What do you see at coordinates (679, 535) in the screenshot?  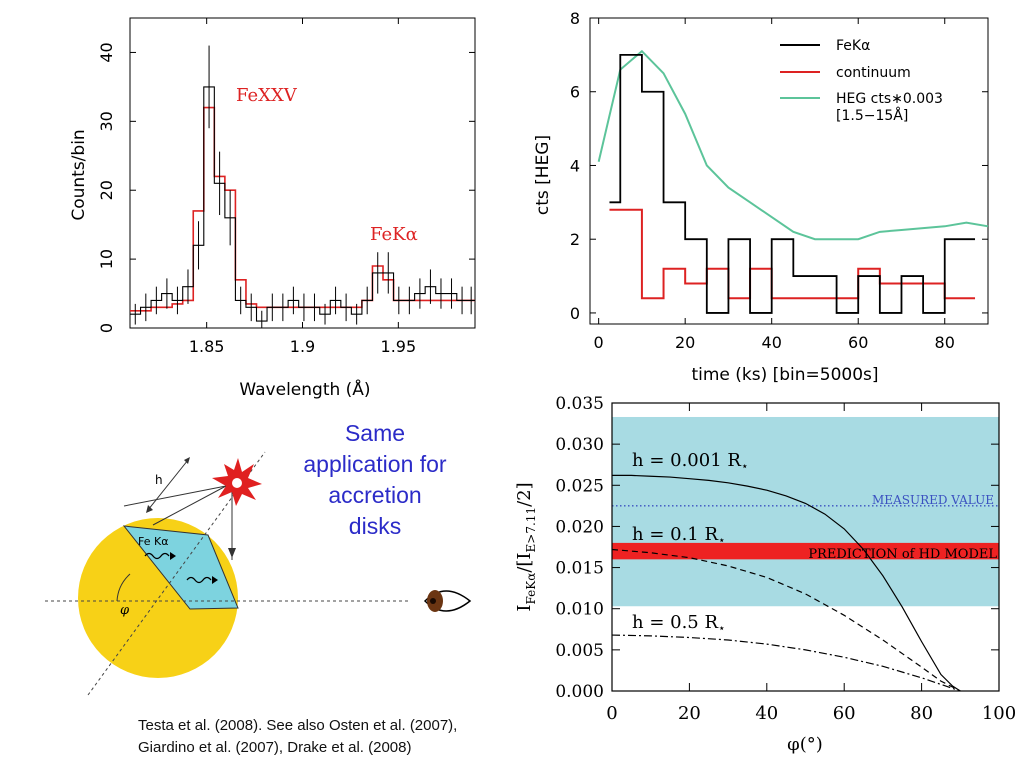 I see `curve-label-h01: h = 0.1 R⋆` at bounding box center [679, 535].